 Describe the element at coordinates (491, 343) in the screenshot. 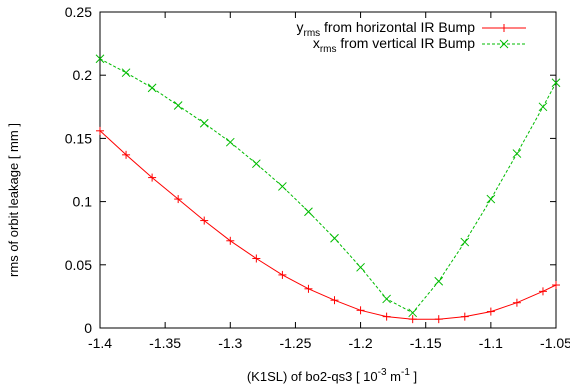

I see `x-tick-label: -1.1` at that location.